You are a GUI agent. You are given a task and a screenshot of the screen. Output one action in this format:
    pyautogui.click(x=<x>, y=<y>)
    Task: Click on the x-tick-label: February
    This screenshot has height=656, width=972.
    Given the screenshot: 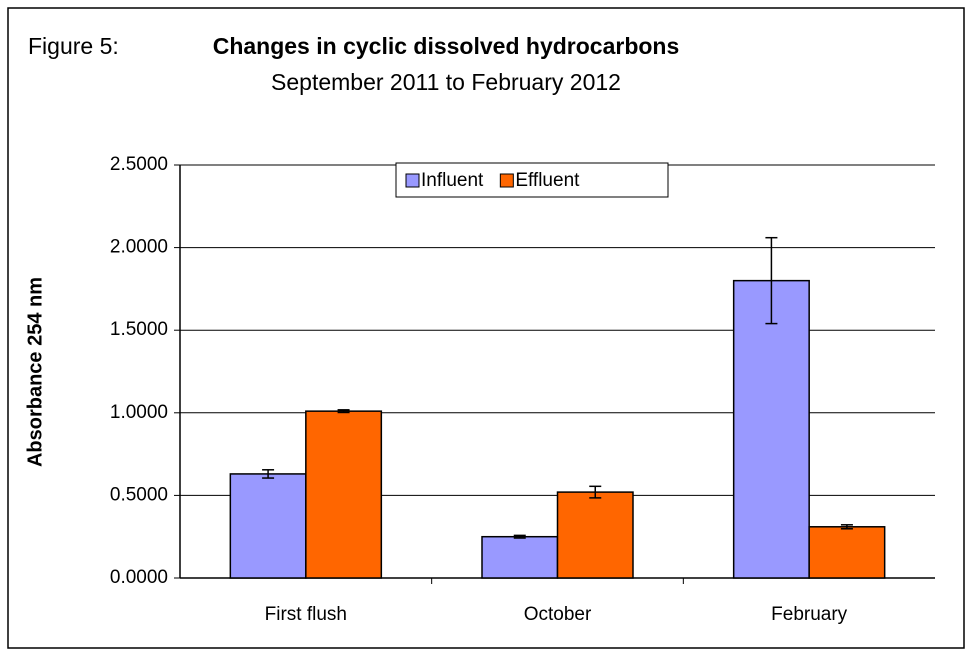 What is the action you would take?
    pyautogui.click(x=809, y=614)
    